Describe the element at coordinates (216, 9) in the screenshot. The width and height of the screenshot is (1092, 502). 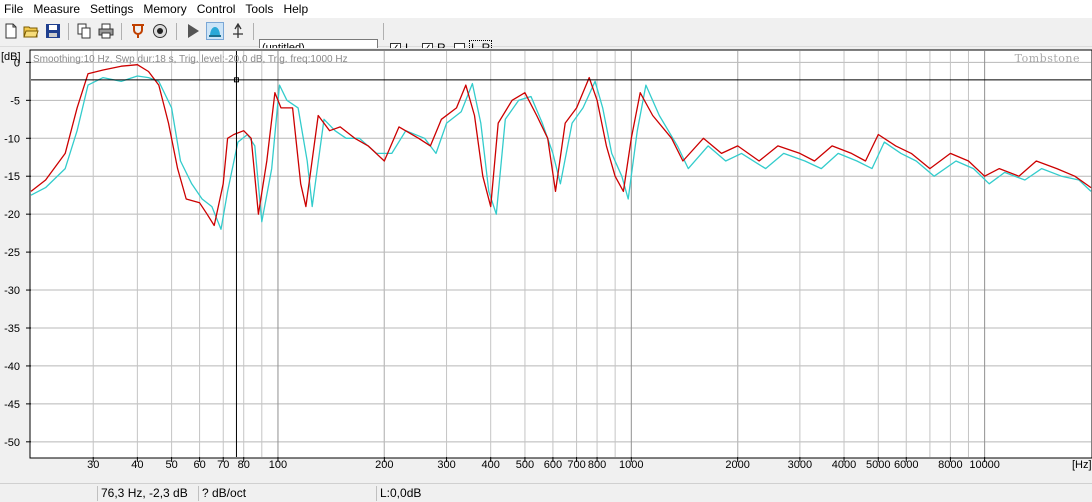
I see `menu-control: Control` at that location.